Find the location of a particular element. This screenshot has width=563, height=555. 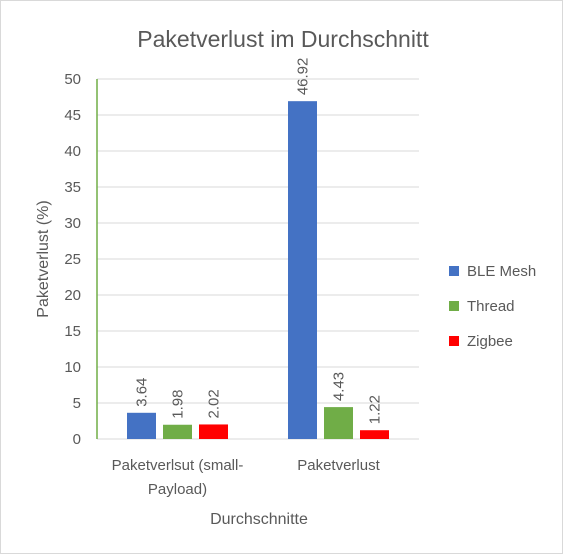

data-label: 4.43 is located at coordinates (339, 386).